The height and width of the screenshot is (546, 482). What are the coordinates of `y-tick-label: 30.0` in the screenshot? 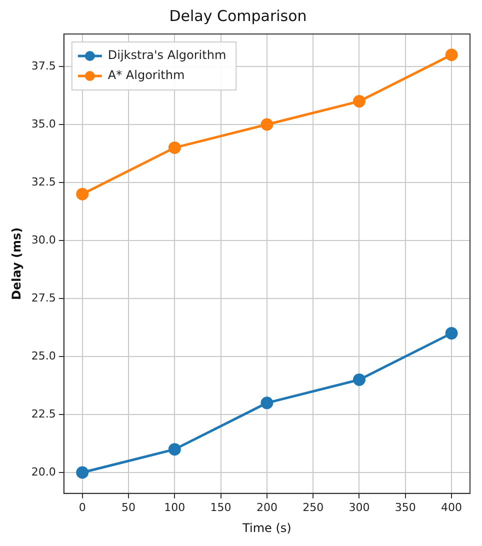 It's located at (43, 239).